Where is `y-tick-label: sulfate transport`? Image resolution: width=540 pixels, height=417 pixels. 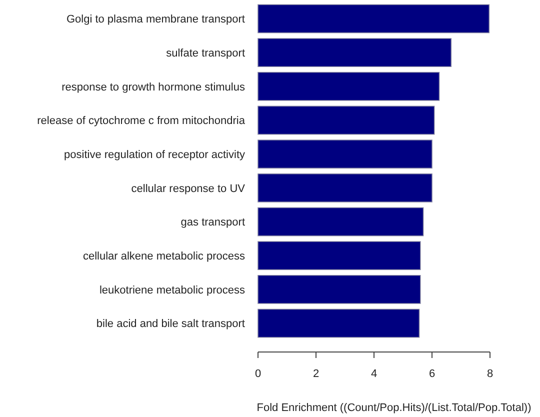 y-tick-label: sulfate transport is located at coordinates (205, 53).